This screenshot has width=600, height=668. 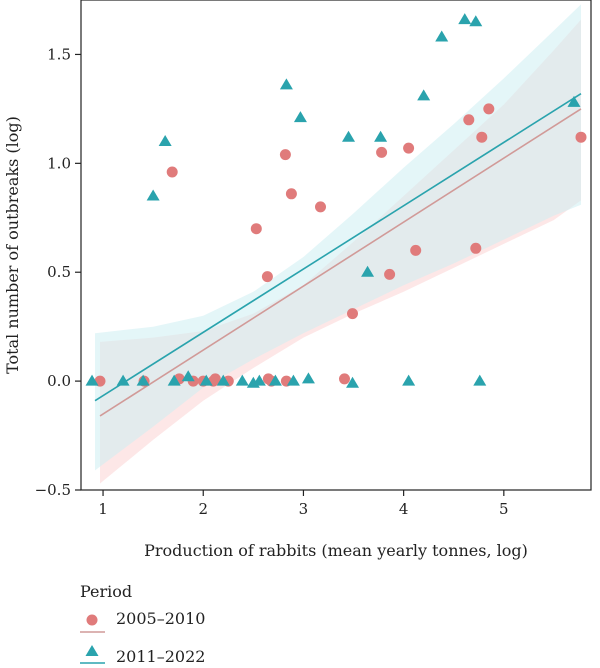 I want to click on x-tick-label: 3, so click(x=304, y=509).